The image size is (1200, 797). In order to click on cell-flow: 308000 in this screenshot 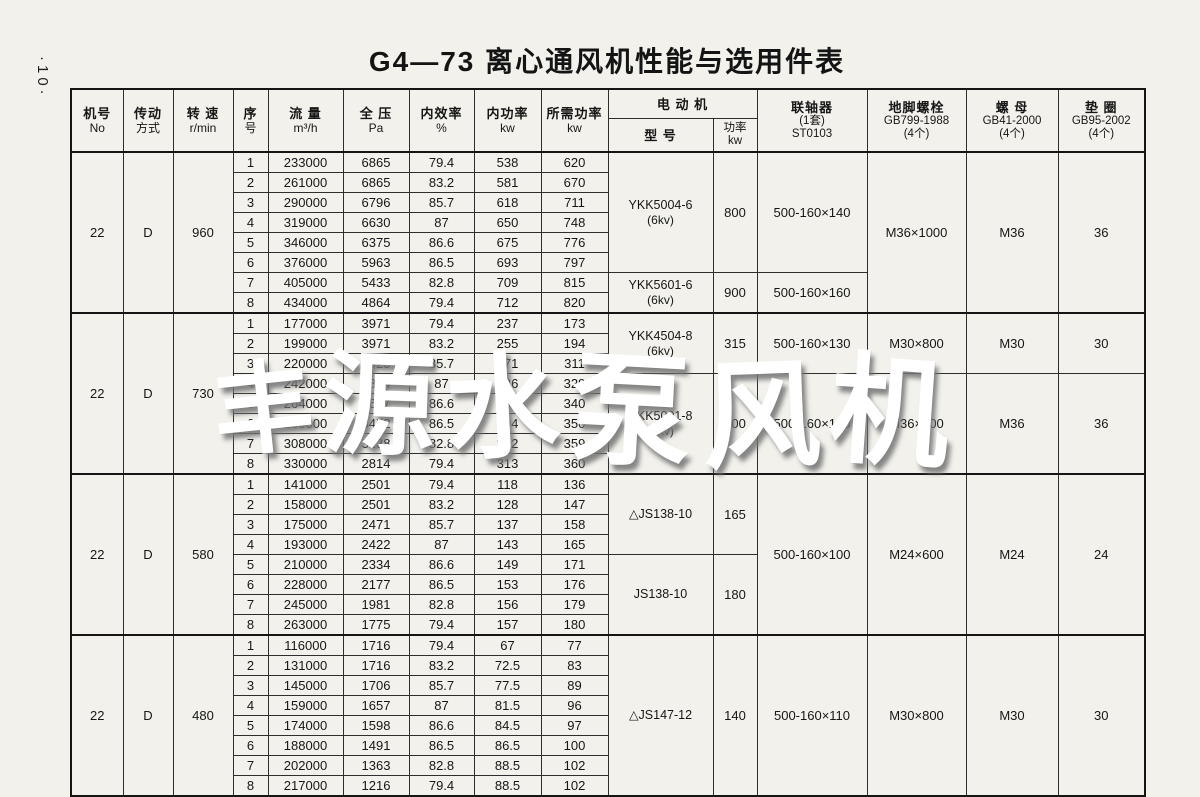, I will do `click(305, 443)`.